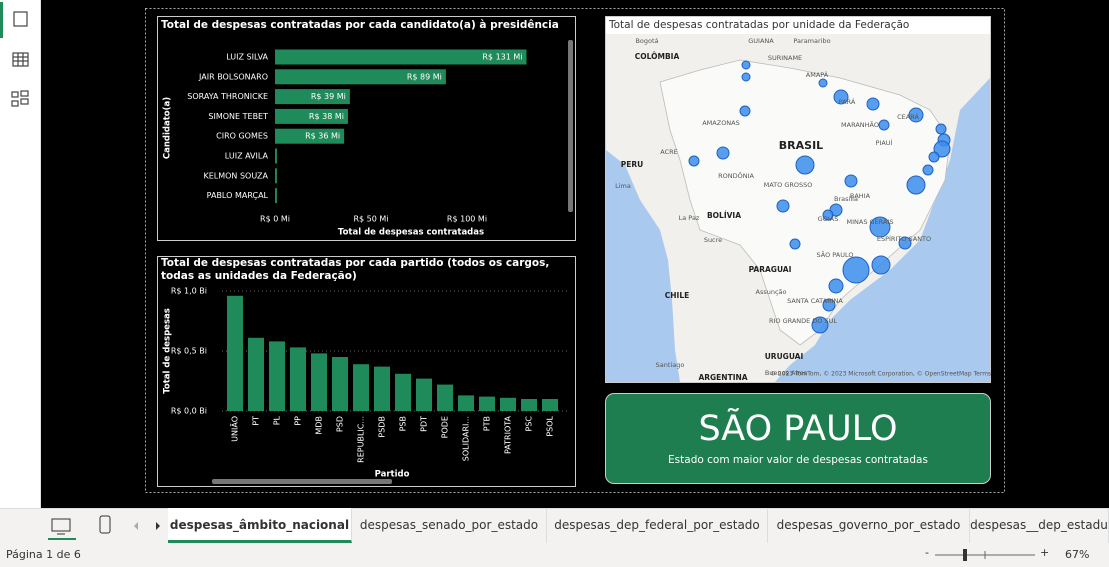 Image resolution: width=1109 pixels, height=567 pixels. What do you see at coordinates (61, 525) in the screenshot?
I see `desktop-view` at bounding box center [61, 525].